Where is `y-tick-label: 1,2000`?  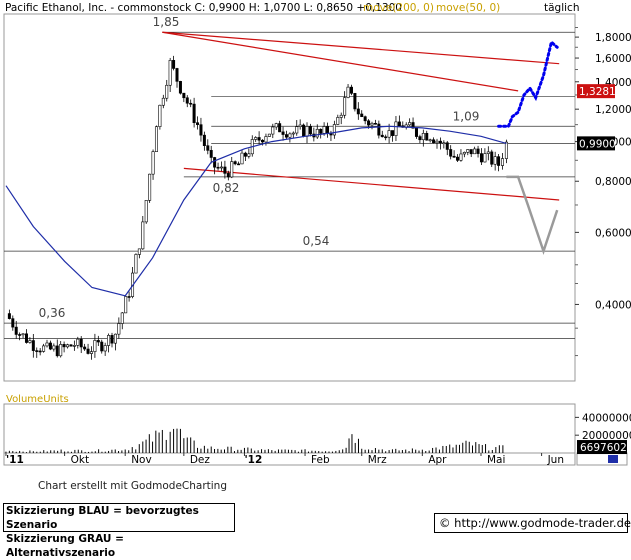
y-tick-label: 1,2000 is located at coordinates (613, 110).